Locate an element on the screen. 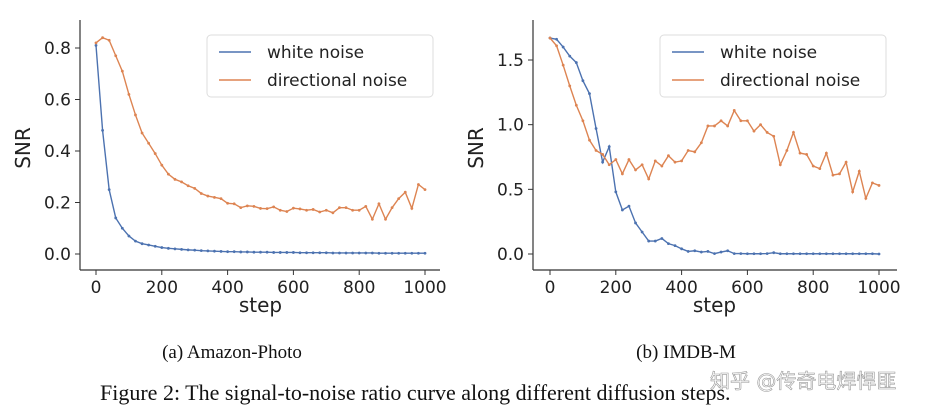 This screenshot has height=419, width=927. x-tick-label: 0 is located at coordinates (96, 288).